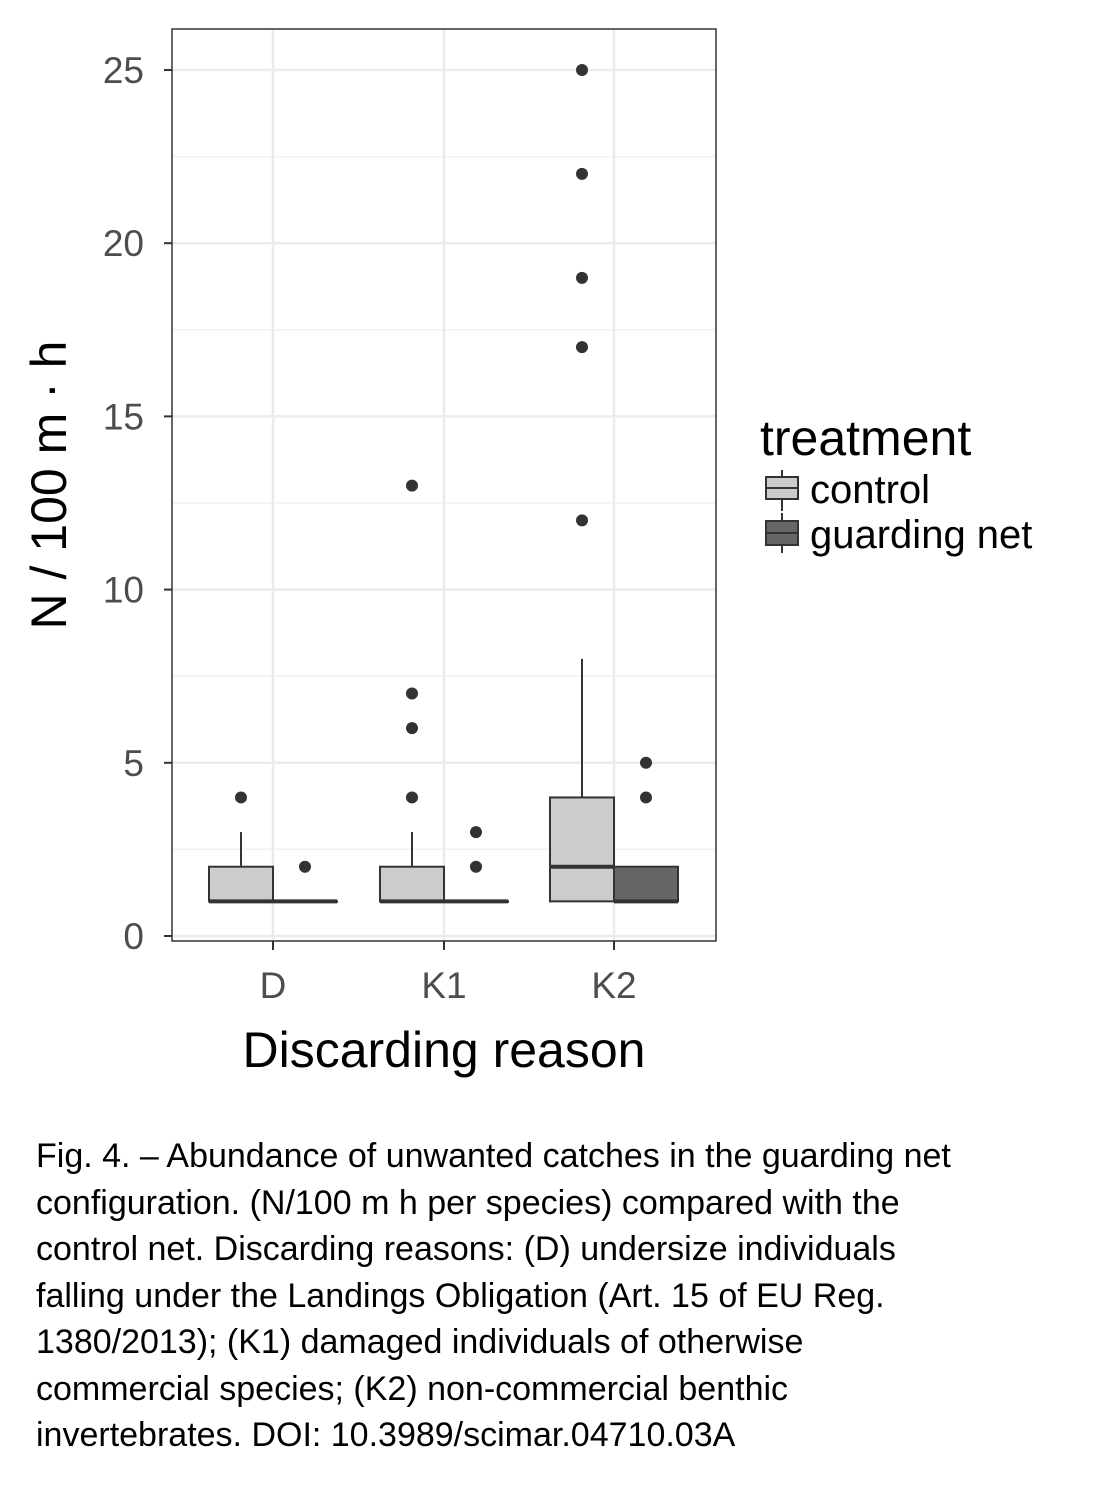 Image resolution: width=1102 pixels, height=1489 pixels. Describe the element at coordinates (443, 985) in the screenshot. I see `x-tick-label: K1` at that location.